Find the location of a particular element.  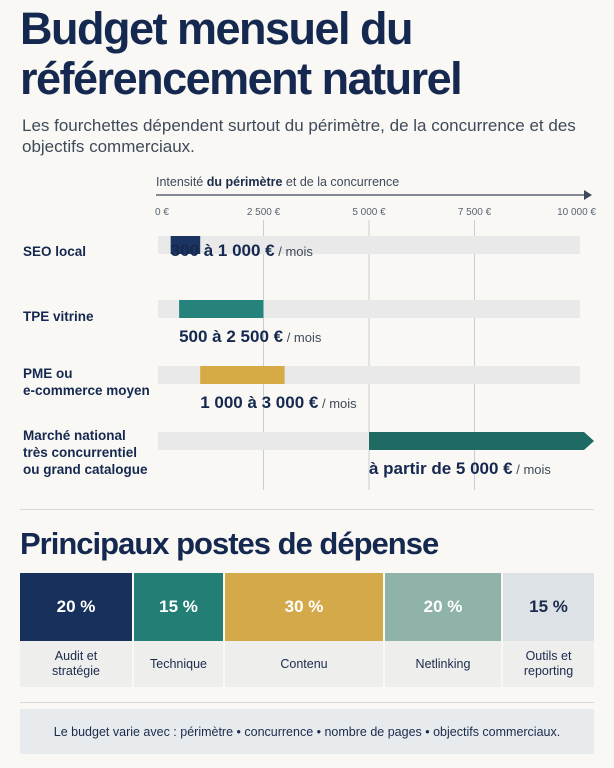

category-label: PME ou is located at coordinates (48, 373).